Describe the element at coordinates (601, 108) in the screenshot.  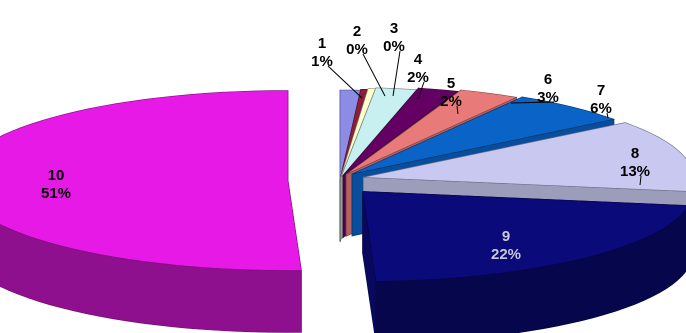
I see `slice-value-7: 6%` at that location.